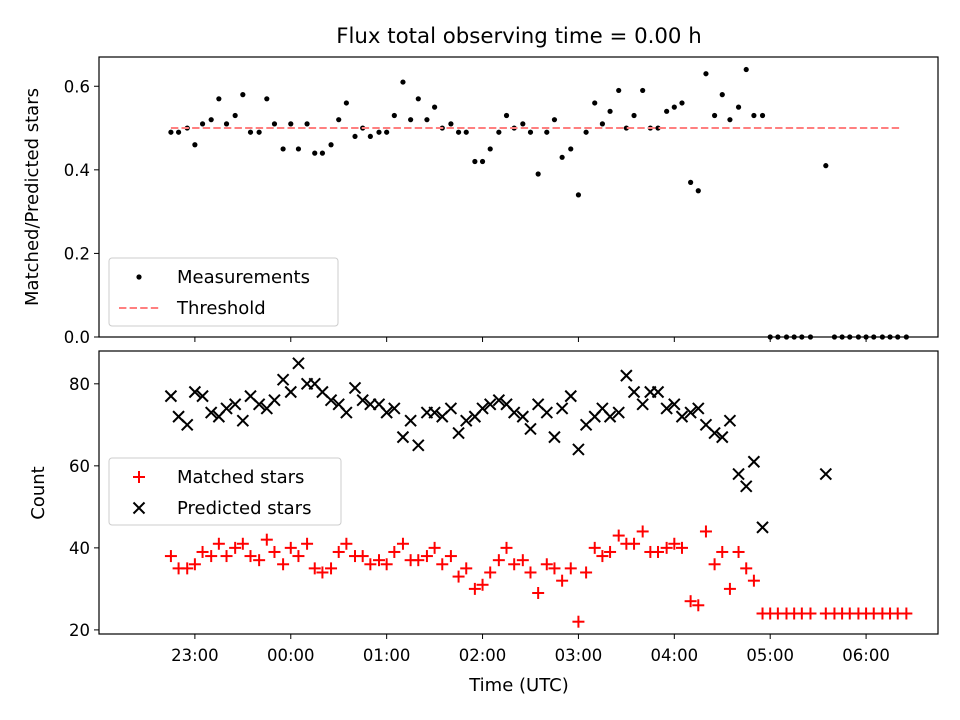 This screenshot has height=720, width=960. Describe the element at coordinates (291, 655) in the screenshot. I see `x-tick-label: 00:00` at that location.